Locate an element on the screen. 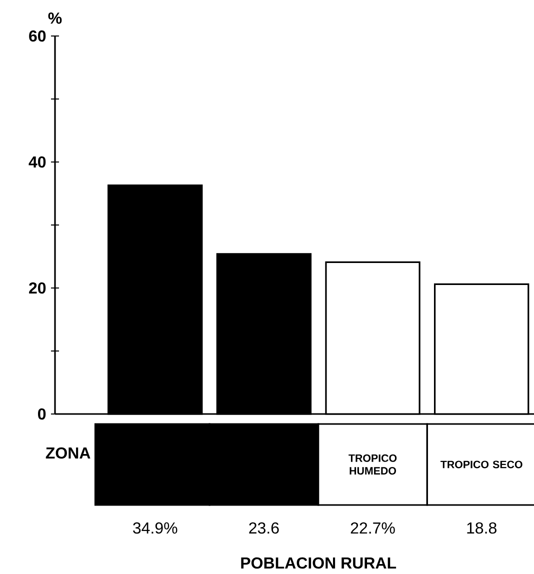 The image size is (534, 574). text: 18.8 is located at coordinates (481, 528).